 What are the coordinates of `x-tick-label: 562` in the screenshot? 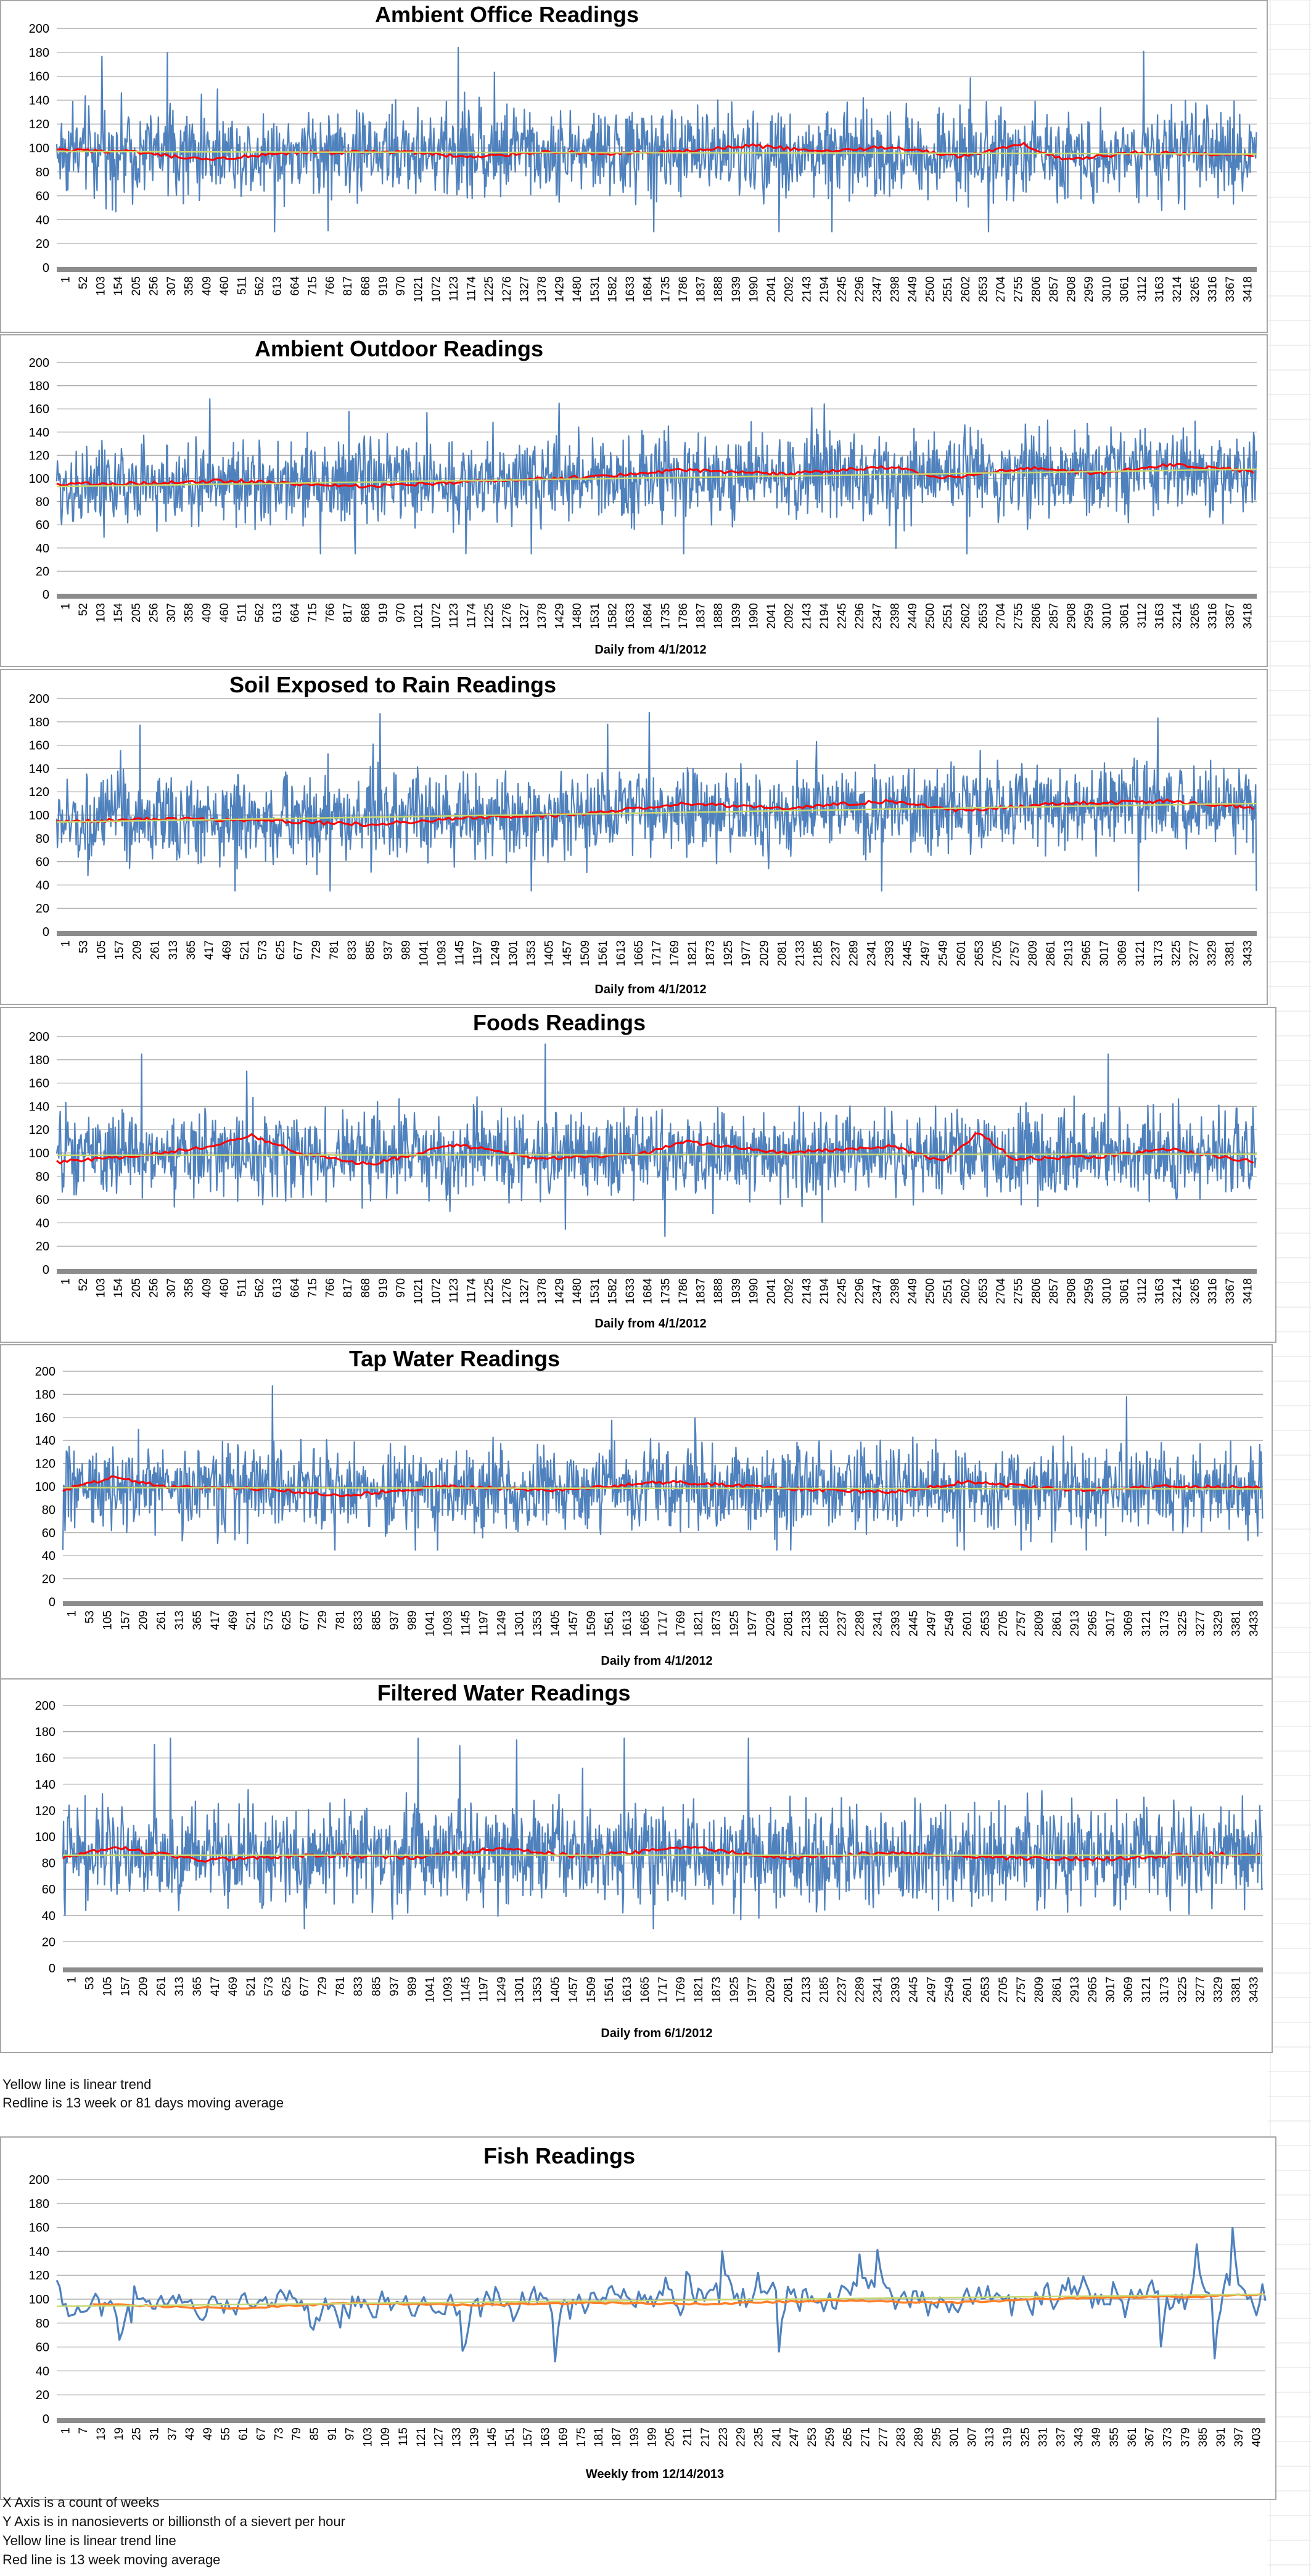 It's located at (260, 286).